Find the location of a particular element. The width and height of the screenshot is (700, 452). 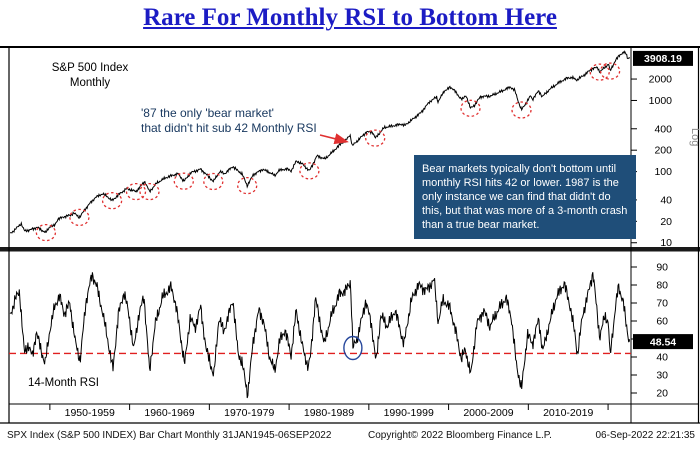

price-last-value: 3908.19 is located at coordinates (663, 59).